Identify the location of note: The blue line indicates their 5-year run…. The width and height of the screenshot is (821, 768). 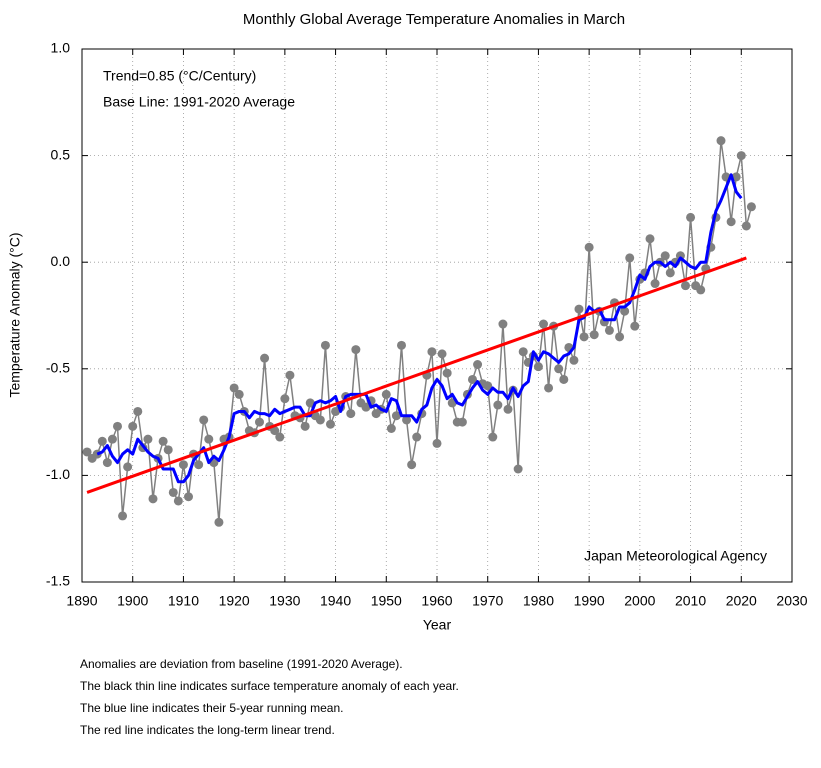
(211, 708).